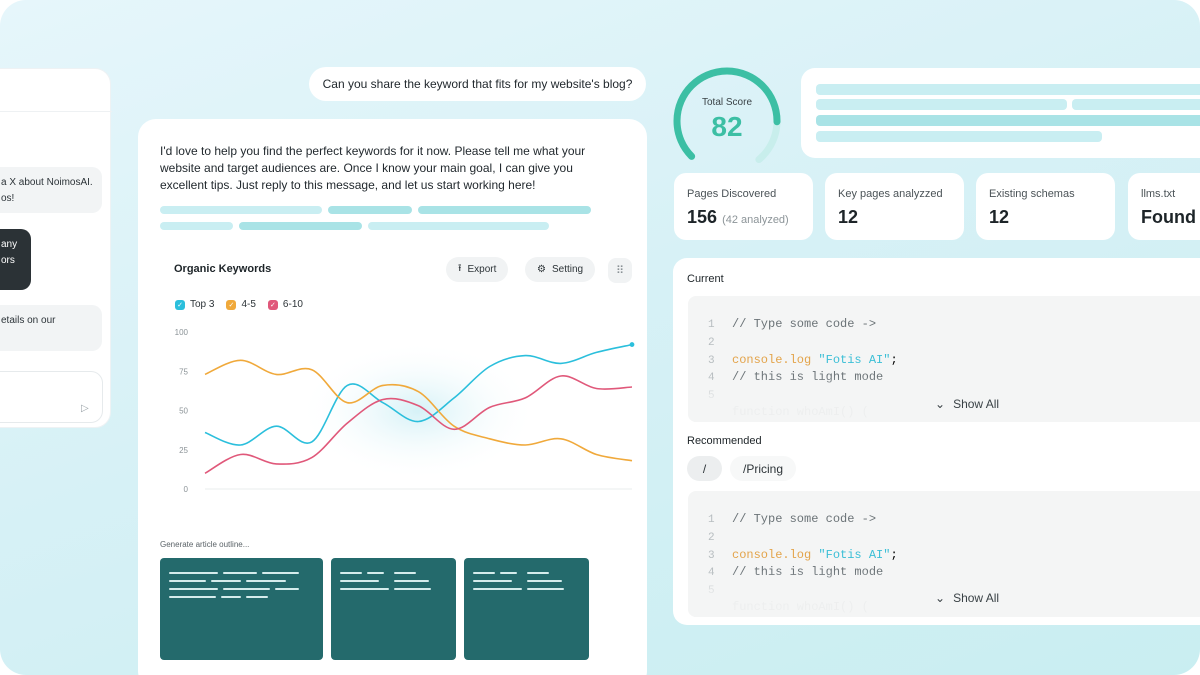  I want to click on export-label: Export, so click(482, 269).